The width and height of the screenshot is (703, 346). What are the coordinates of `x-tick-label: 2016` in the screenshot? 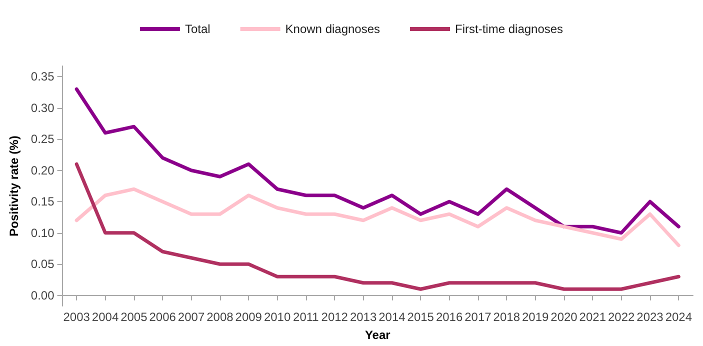 It's located at (449, 317).